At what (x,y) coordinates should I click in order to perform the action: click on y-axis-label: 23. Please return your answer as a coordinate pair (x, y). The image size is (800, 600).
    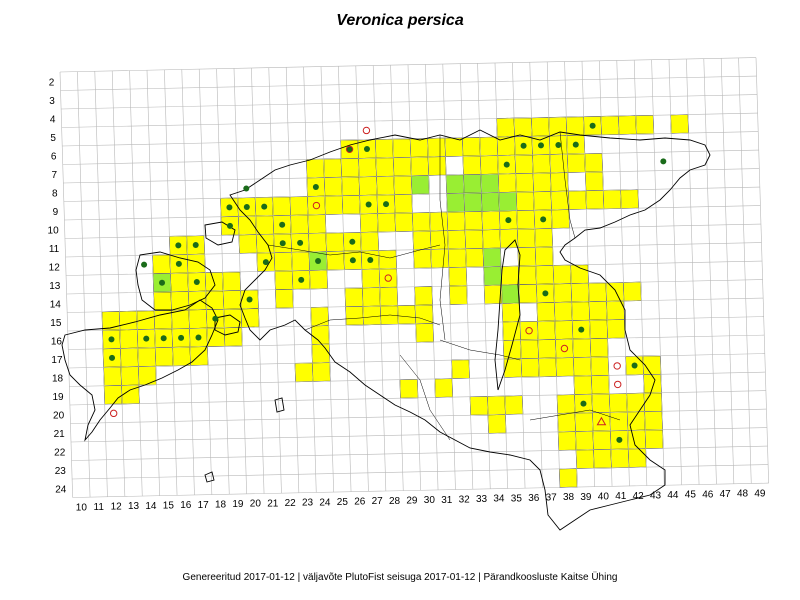
    Looking at the image, I should click on (61, 471).